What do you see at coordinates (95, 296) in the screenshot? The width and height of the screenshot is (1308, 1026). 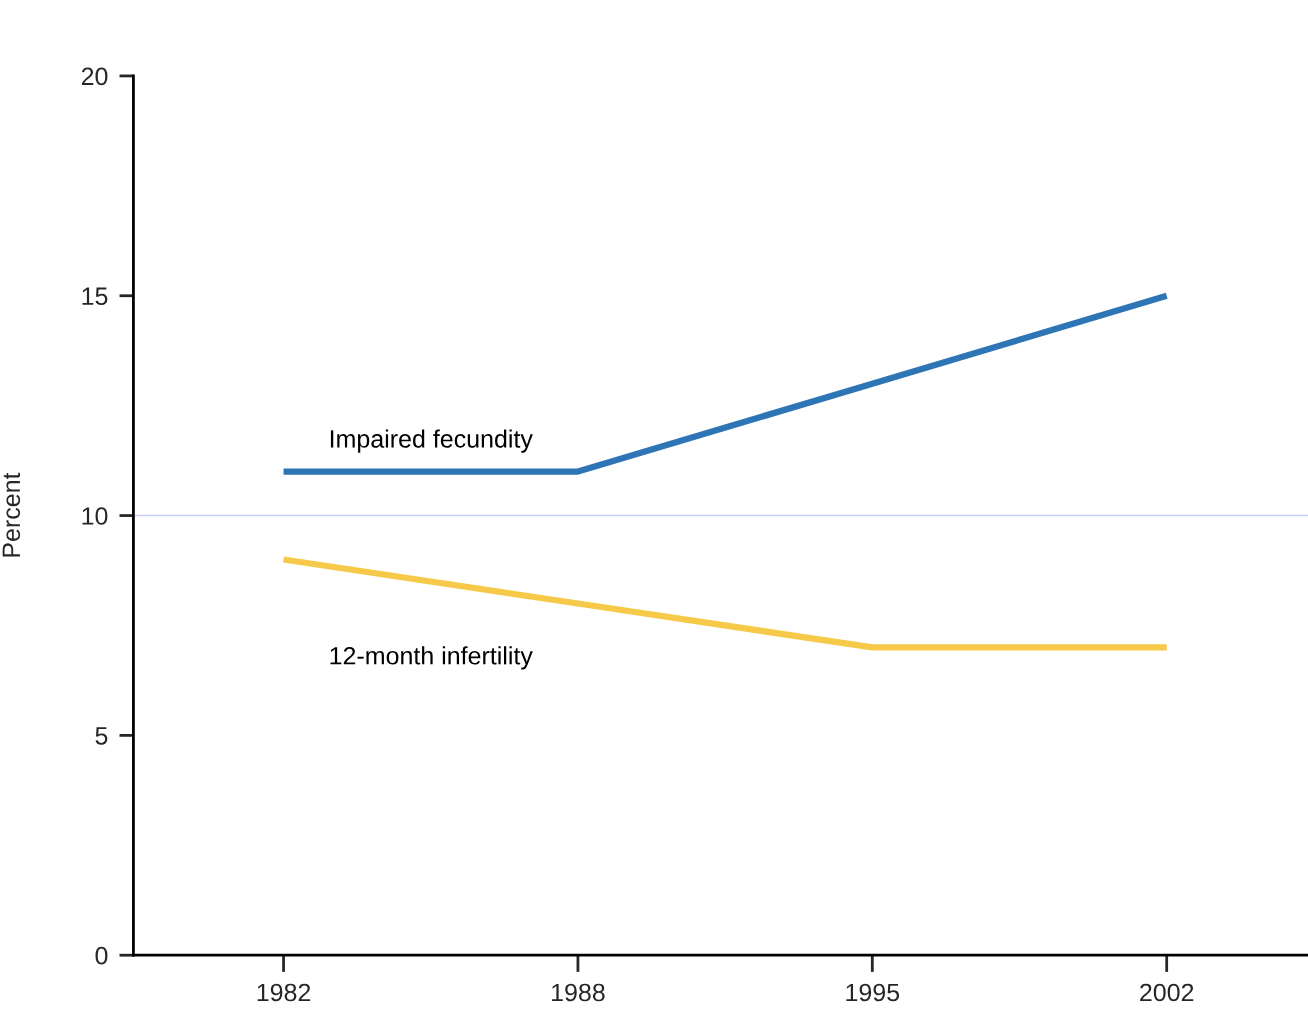 I see `y-tick-label: 15` at bounding box center [95, 296].